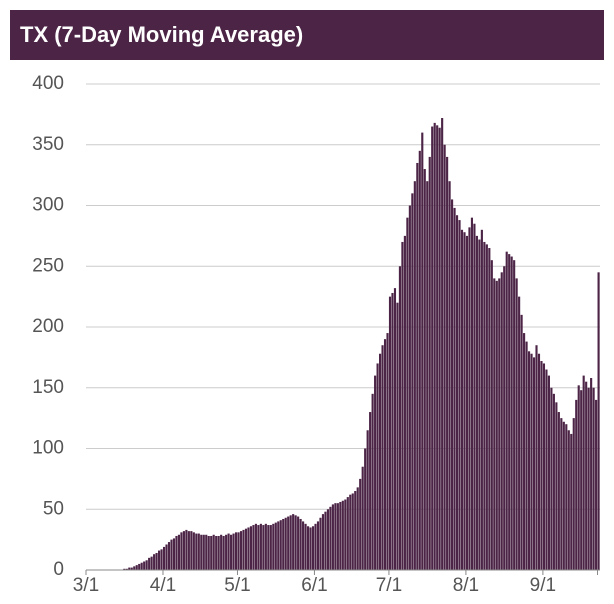 The width and height of the screenshot is (614, 604). What do you see at coordinates (48, 448) in the screenshot?
I see `y-tick-label: 100` at bounding box center [48, 448].